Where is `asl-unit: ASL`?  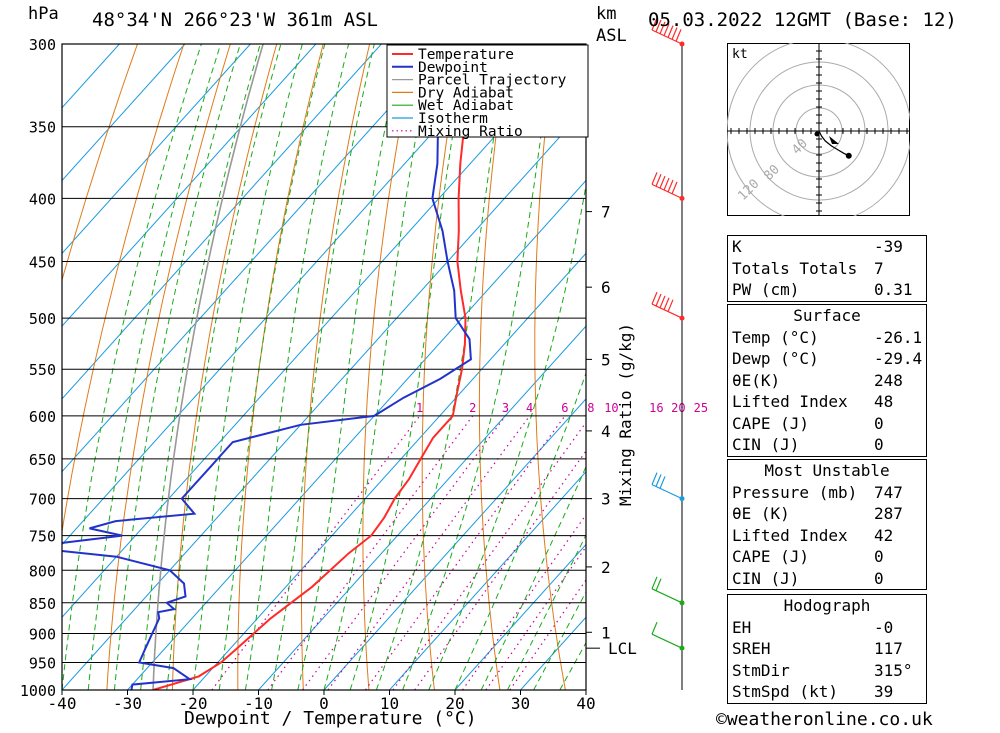 asl-unit: ASL is located at coordinates (611, 36).